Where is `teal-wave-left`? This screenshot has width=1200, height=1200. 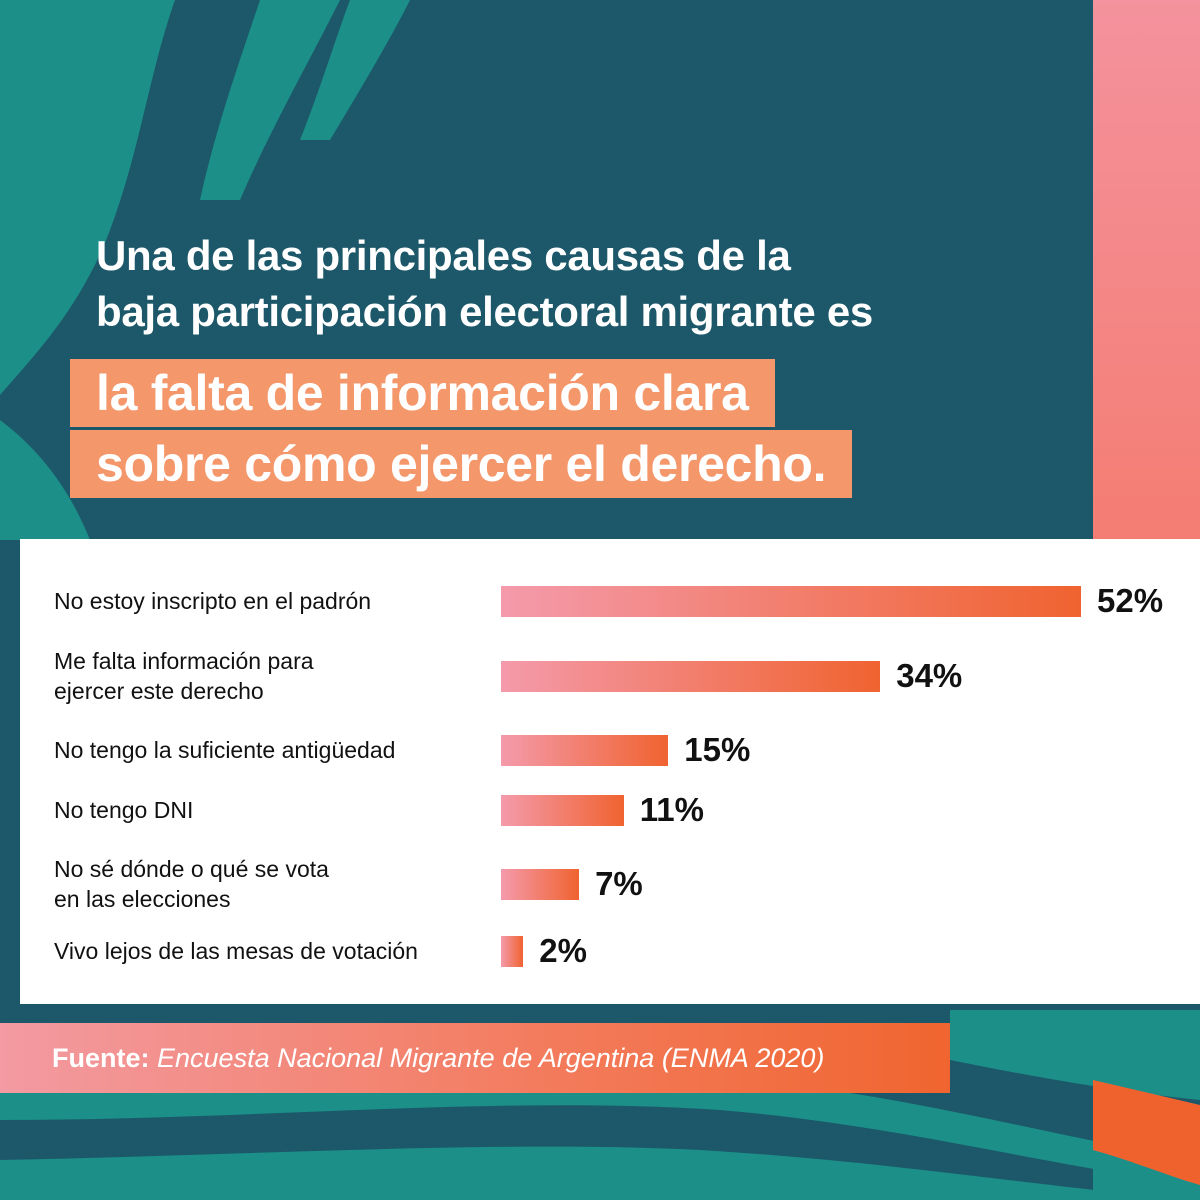 teal-wave-left is located at coordinates (45, 480).